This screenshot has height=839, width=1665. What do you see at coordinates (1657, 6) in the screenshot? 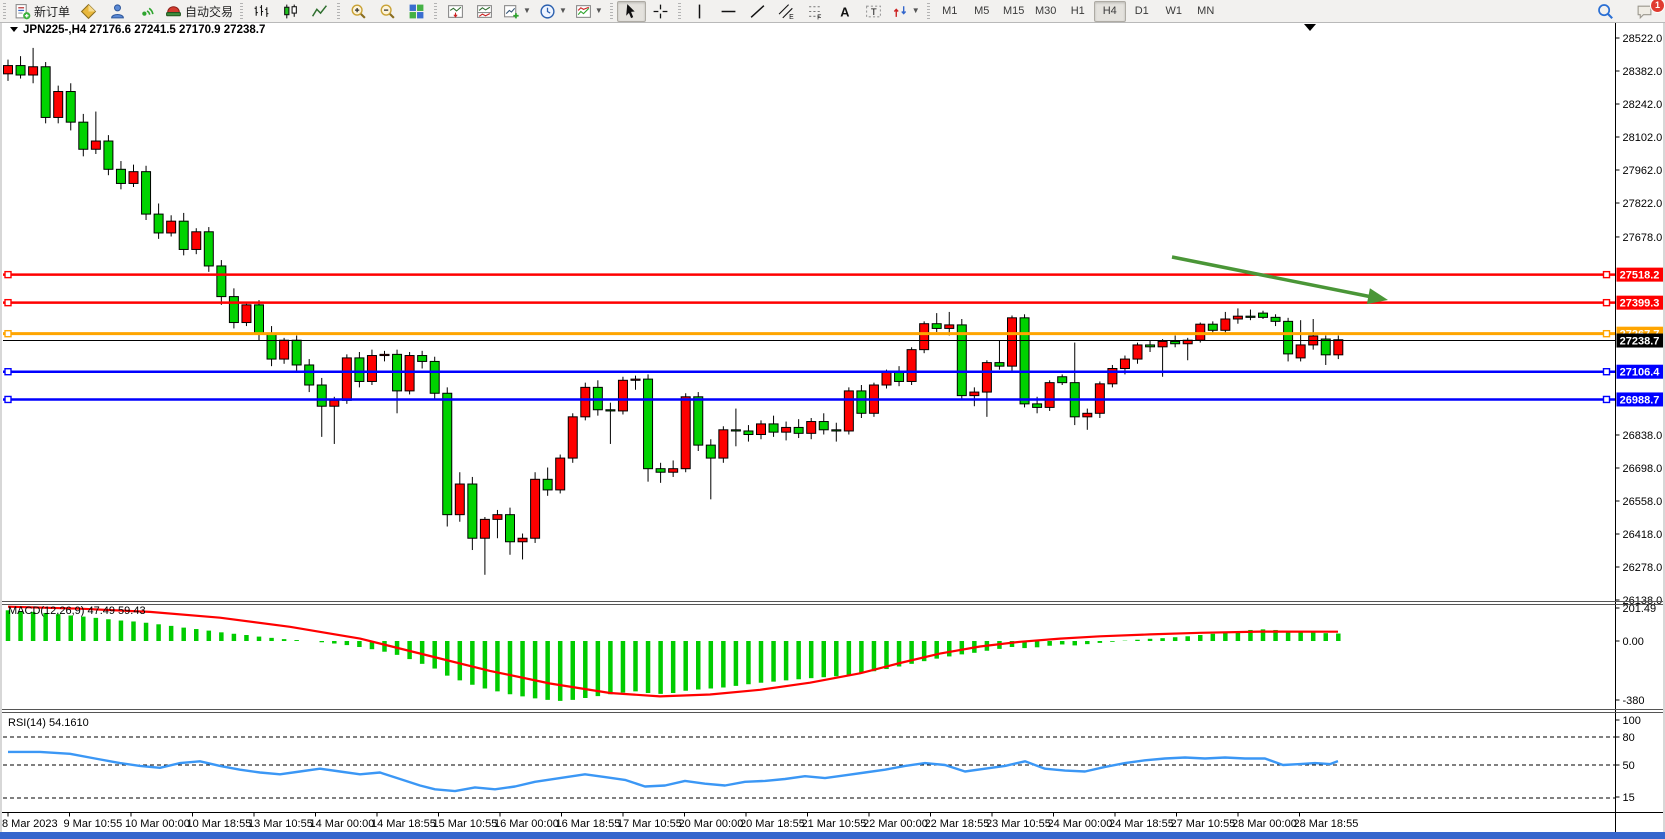
I see `notification-badge: 1` at bounding box center [1657, 6].